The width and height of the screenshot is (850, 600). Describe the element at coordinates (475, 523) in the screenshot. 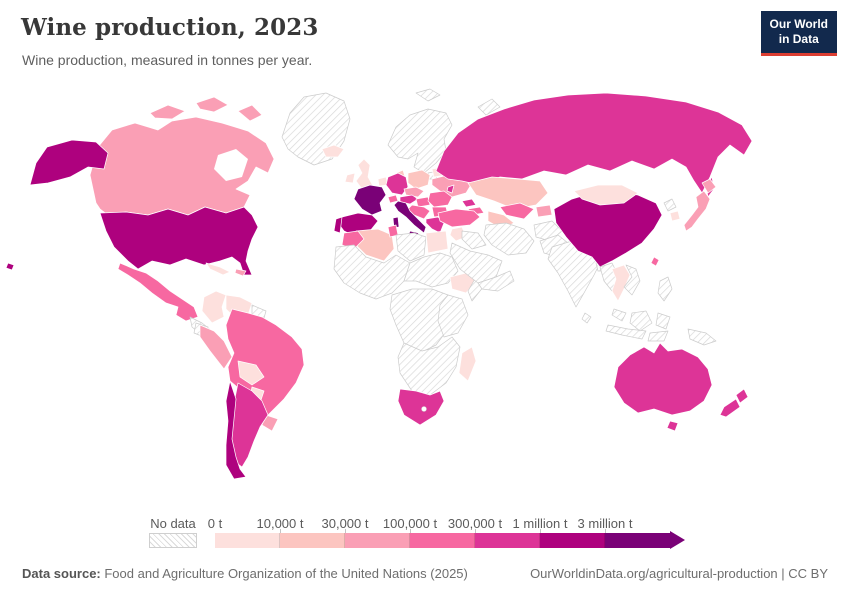

I see `legend-tick-label-4: 300,000 t` at that location.